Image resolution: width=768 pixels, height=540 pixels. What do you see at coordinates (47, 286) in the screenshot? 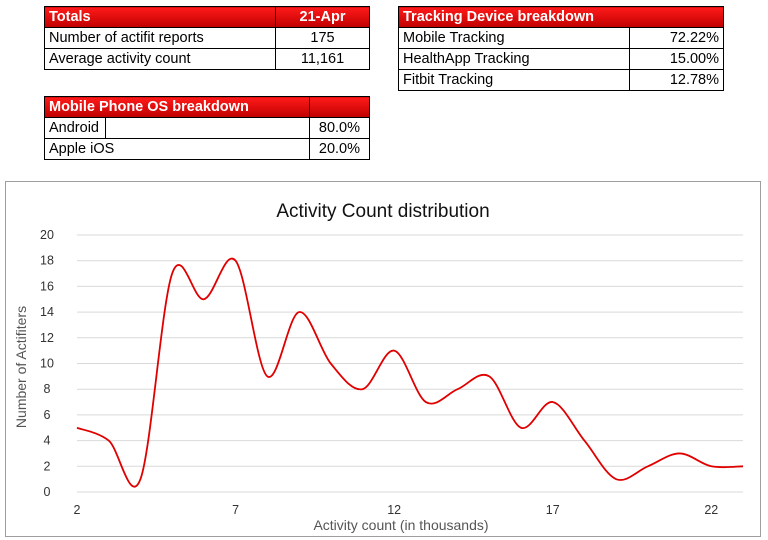
I see `y-tick-label: 16` at bounding box center [47, 286].